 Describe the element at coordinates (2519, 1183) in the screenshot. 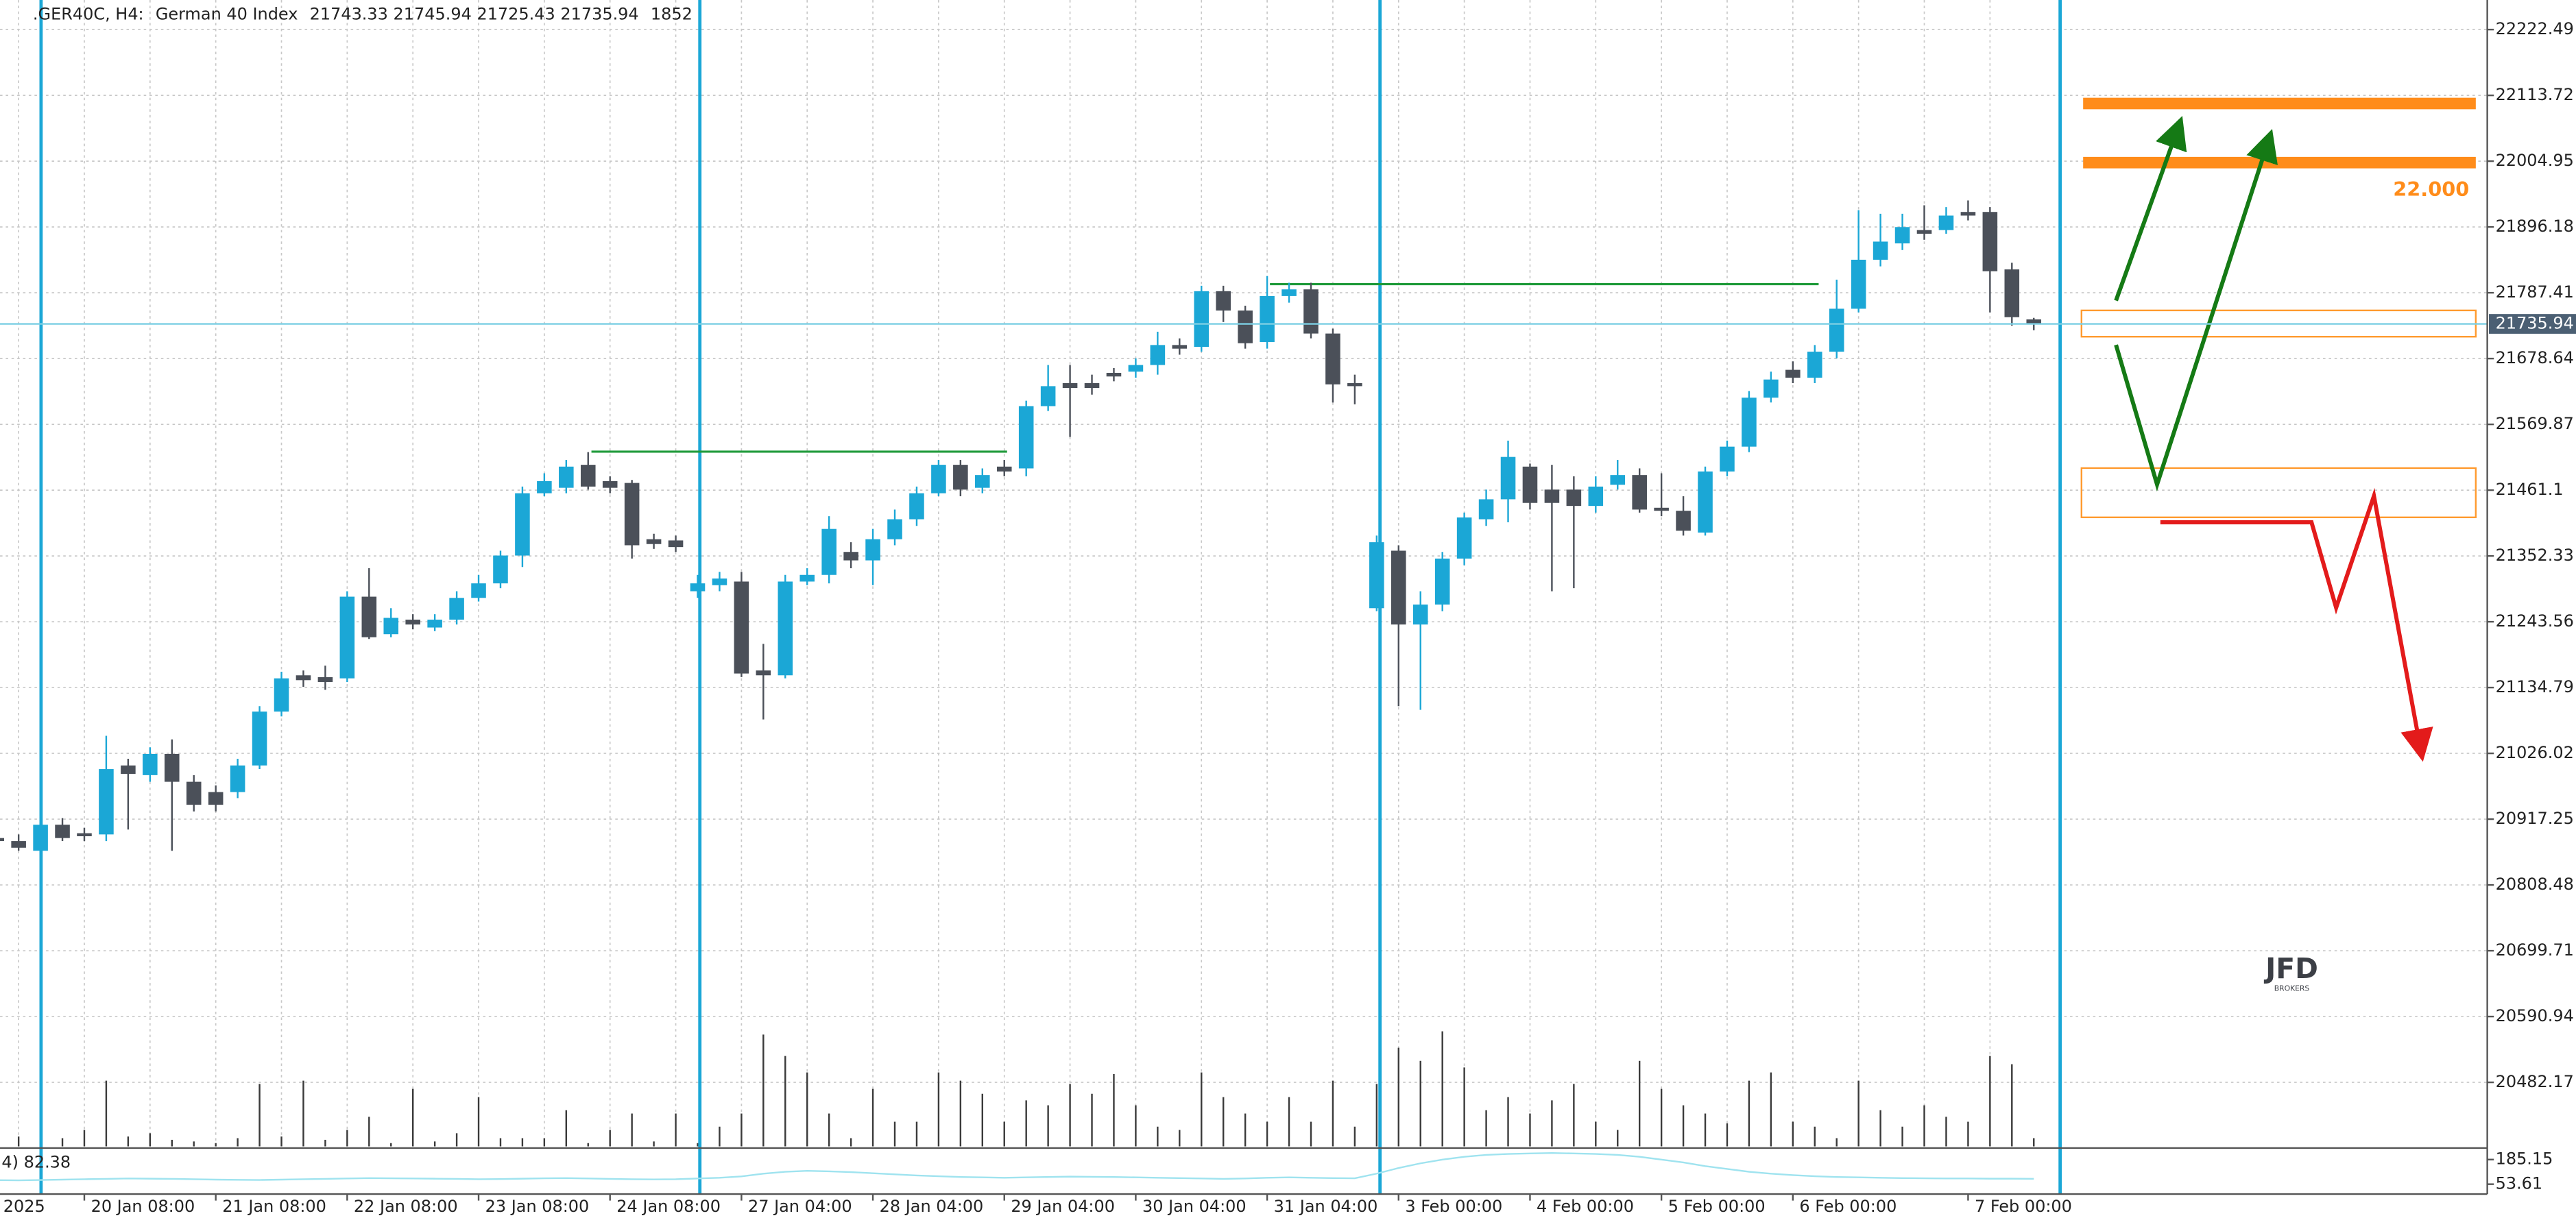

I see `indicator-tick-label: 53.61` at that location.